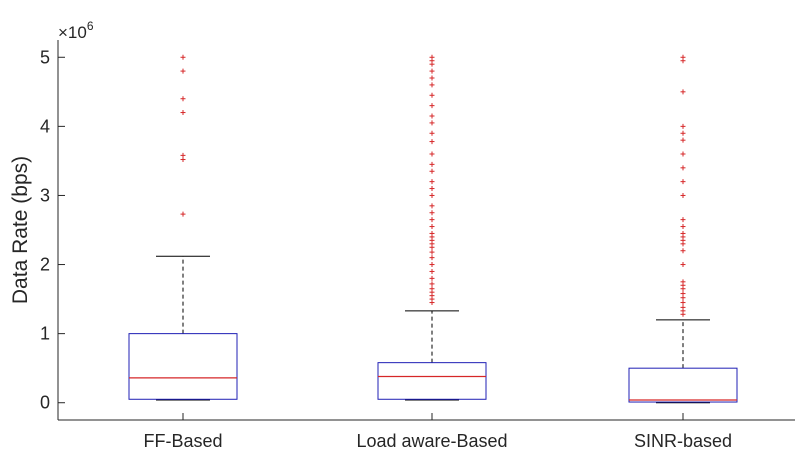  Describe the element at coordinates (45, 334) in the screenshot. I see `y-tick-label: 1` at that location.